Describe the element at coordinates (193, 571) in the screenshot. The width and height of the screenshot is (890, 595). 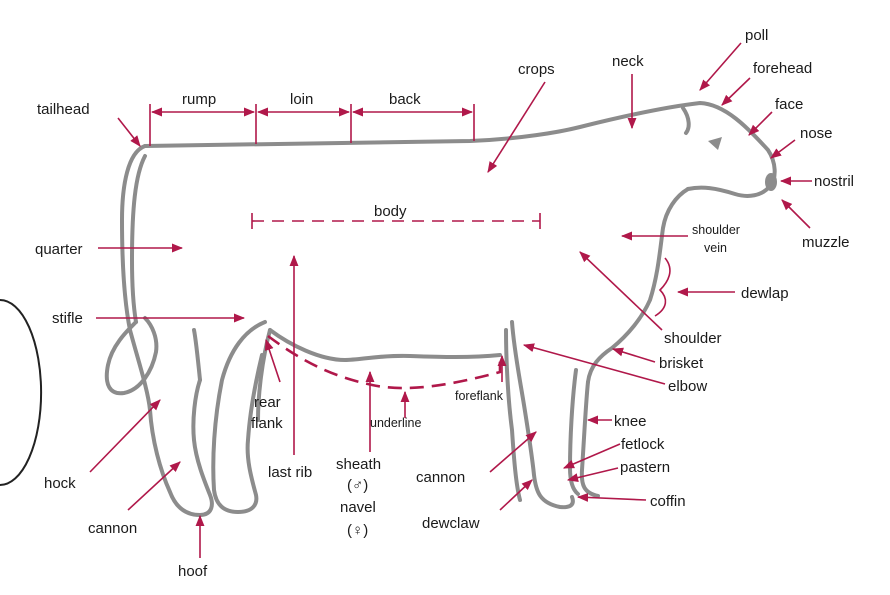
I see `label-hoof: hoof` at that location.